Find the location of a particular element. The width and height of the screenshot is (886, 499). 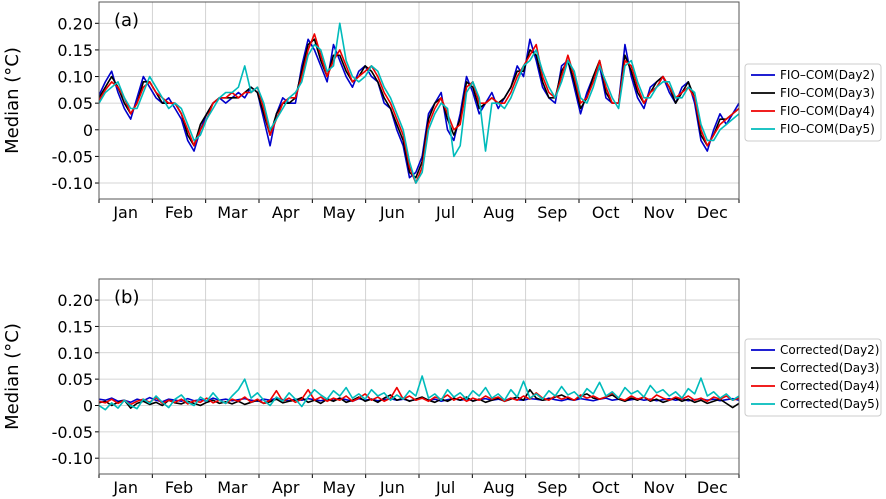

legend-entry: Corrected(Day3) is located at coordinates (830, 368).